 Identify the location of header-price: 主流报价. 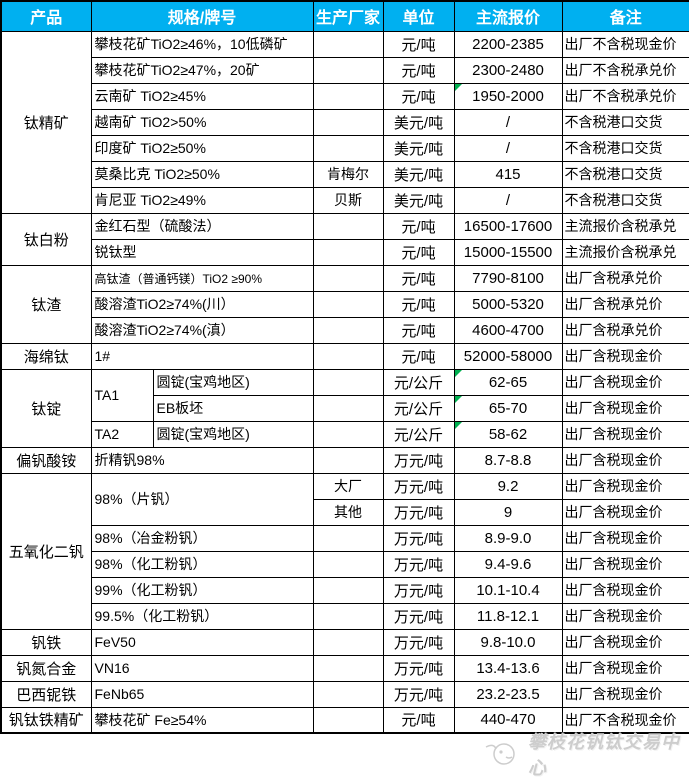
(508, 16).